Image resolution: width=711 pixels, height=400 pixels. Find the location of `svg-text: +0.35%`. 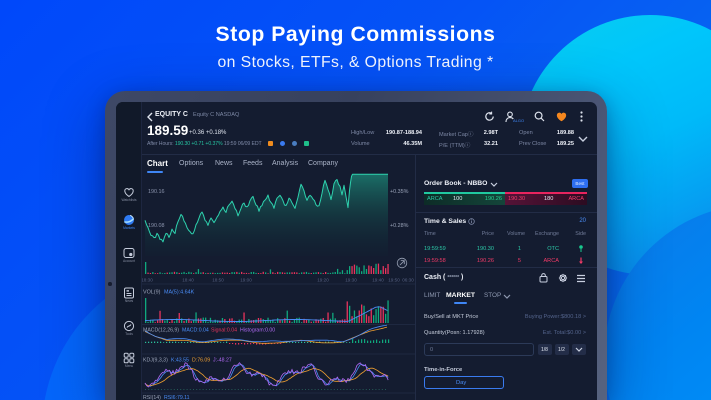

svg-text: +0.35% is located at coordinates (399, 192).